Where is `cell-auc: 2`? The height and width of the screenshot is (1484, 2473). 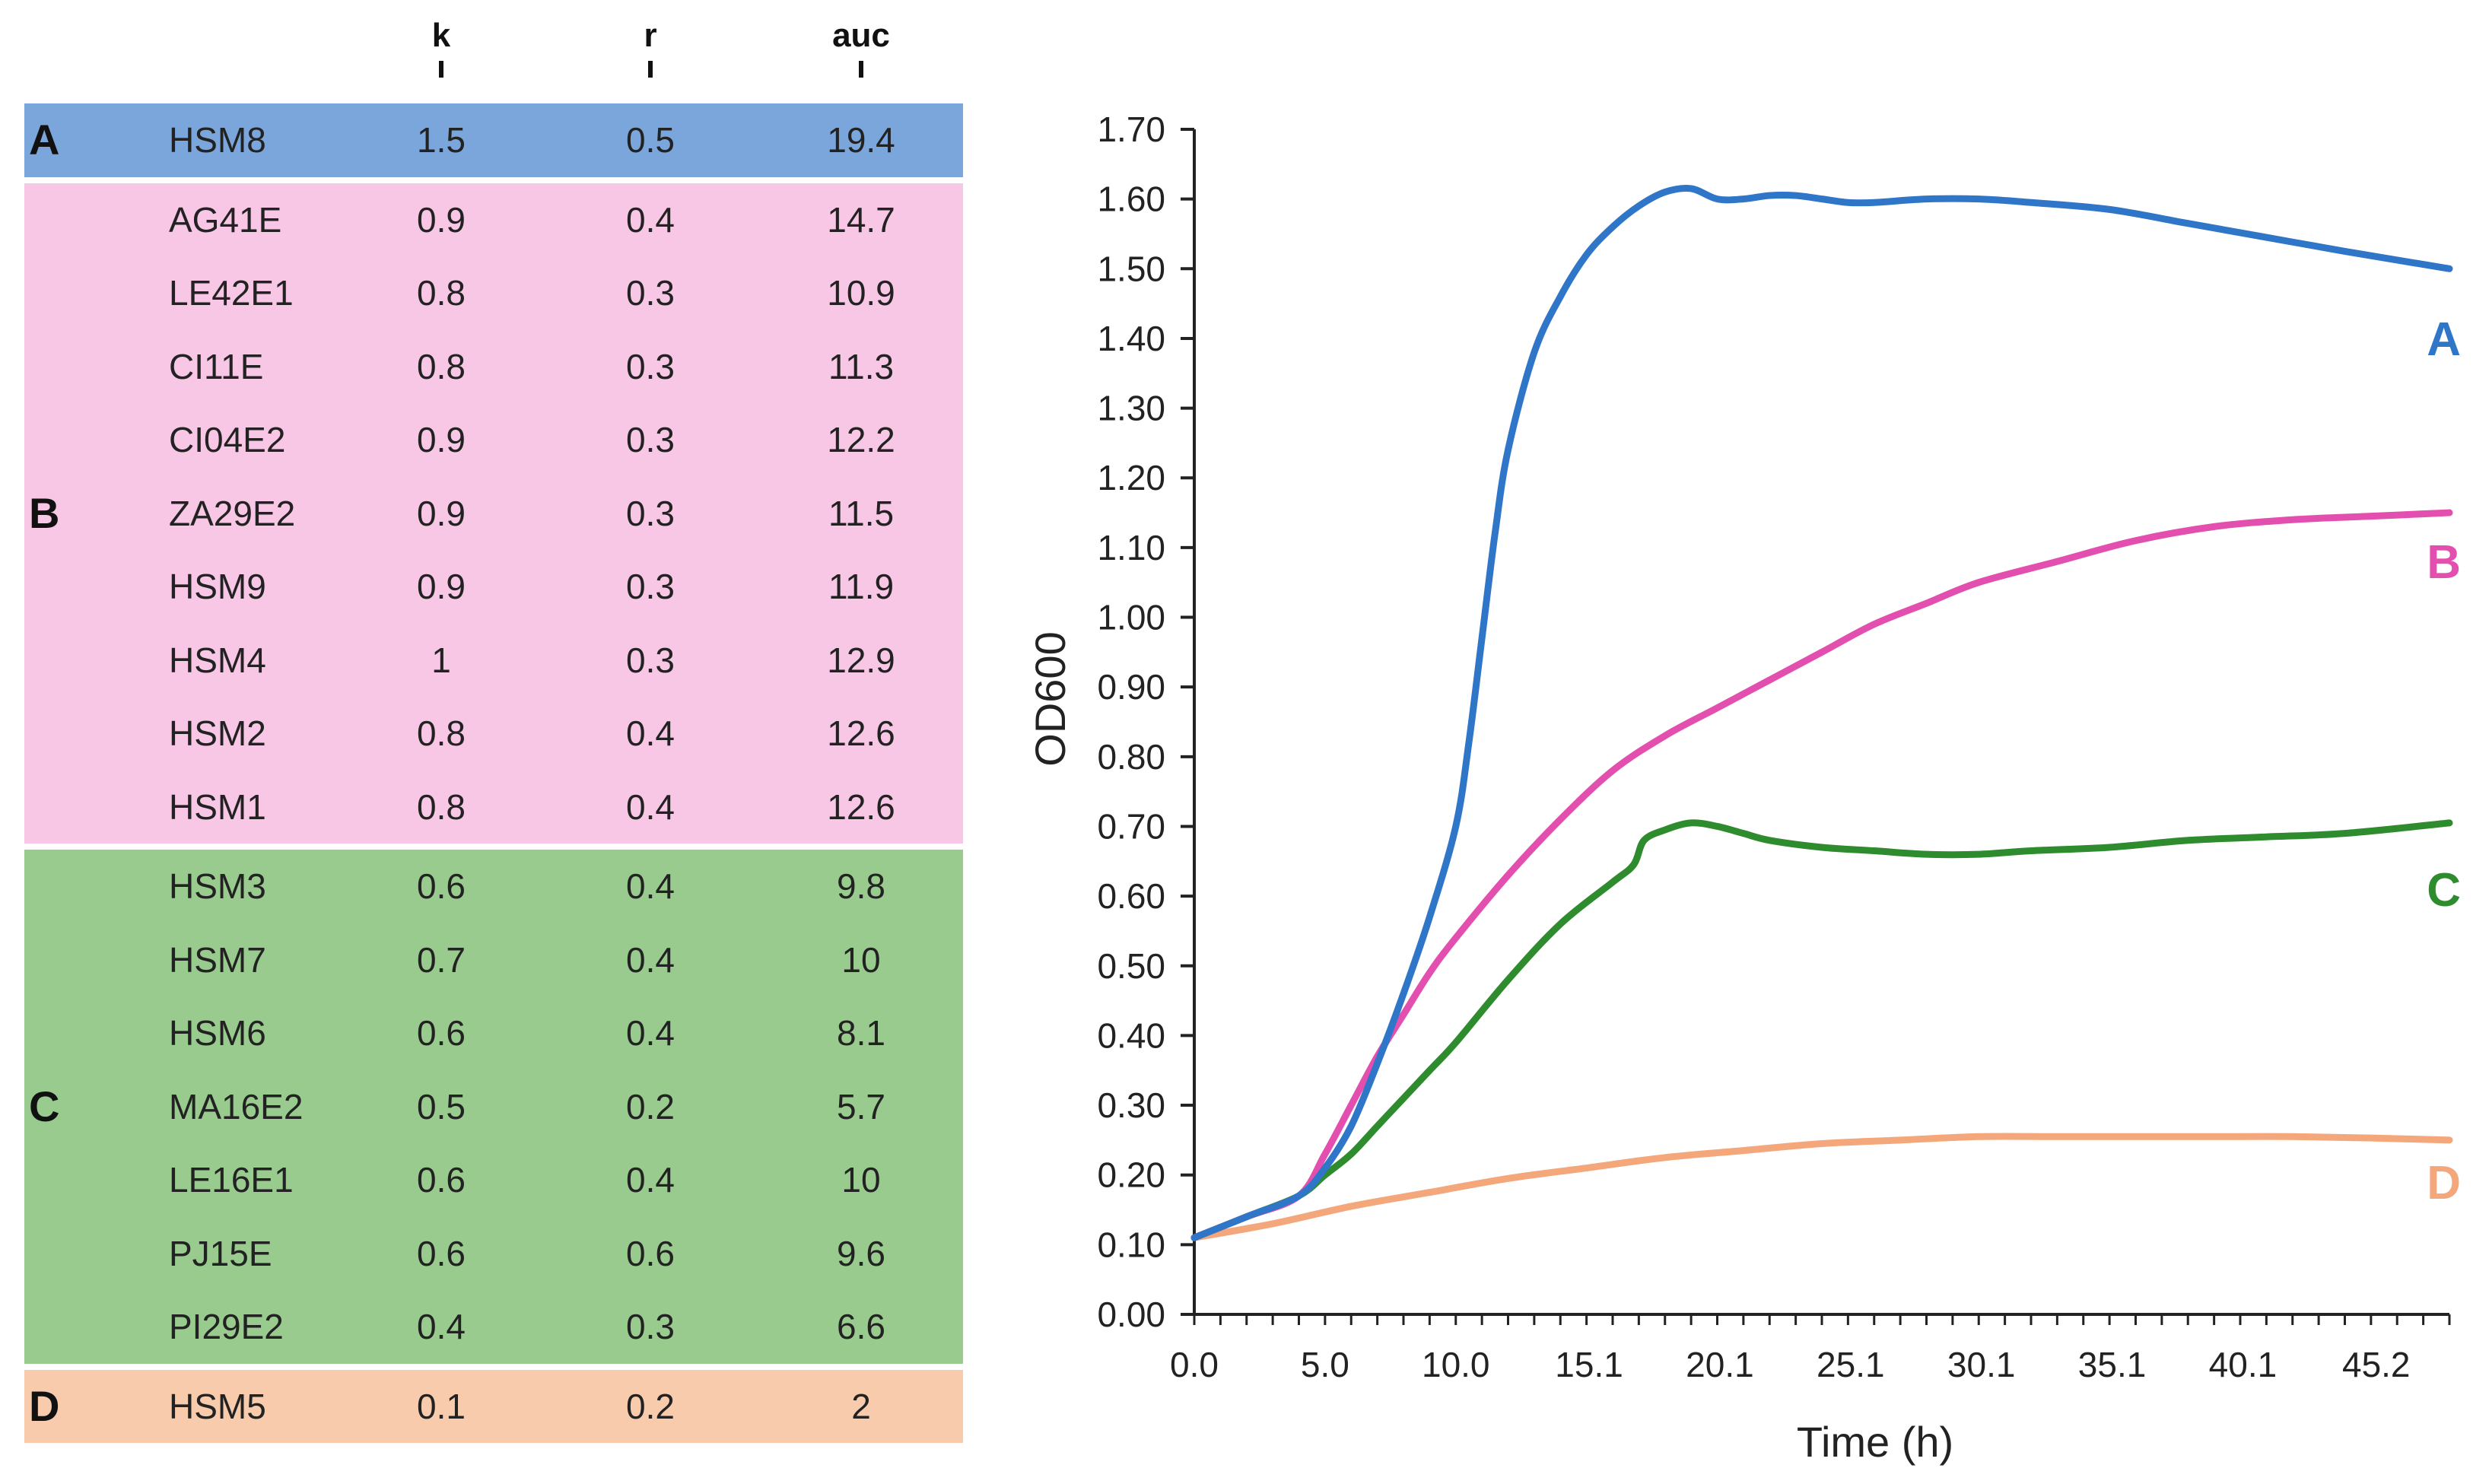
cell-auc: 2 is located at coordinates (861, 1406).